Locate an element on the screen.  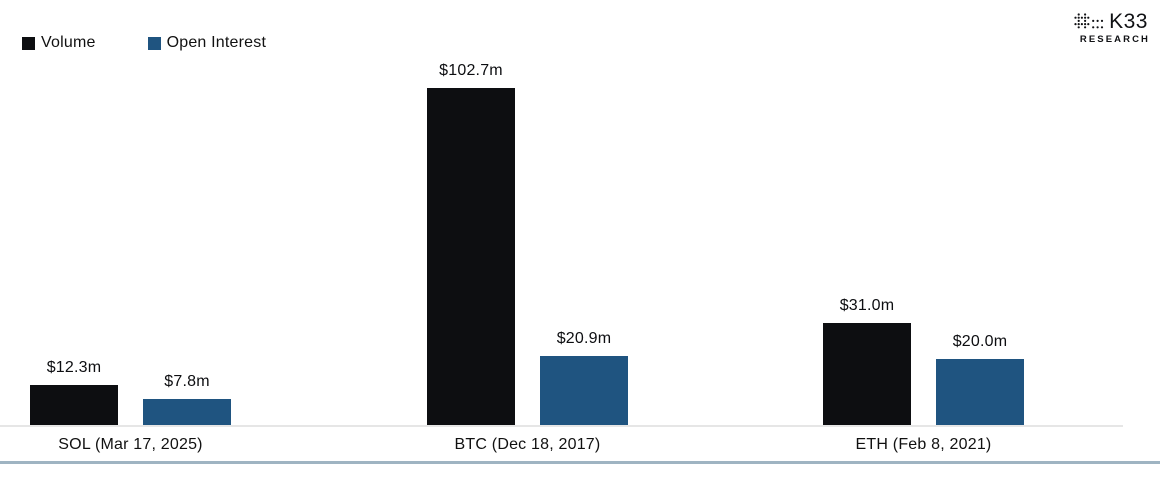
k33-logo-text: K33 is located at coordinates (1128, 21).